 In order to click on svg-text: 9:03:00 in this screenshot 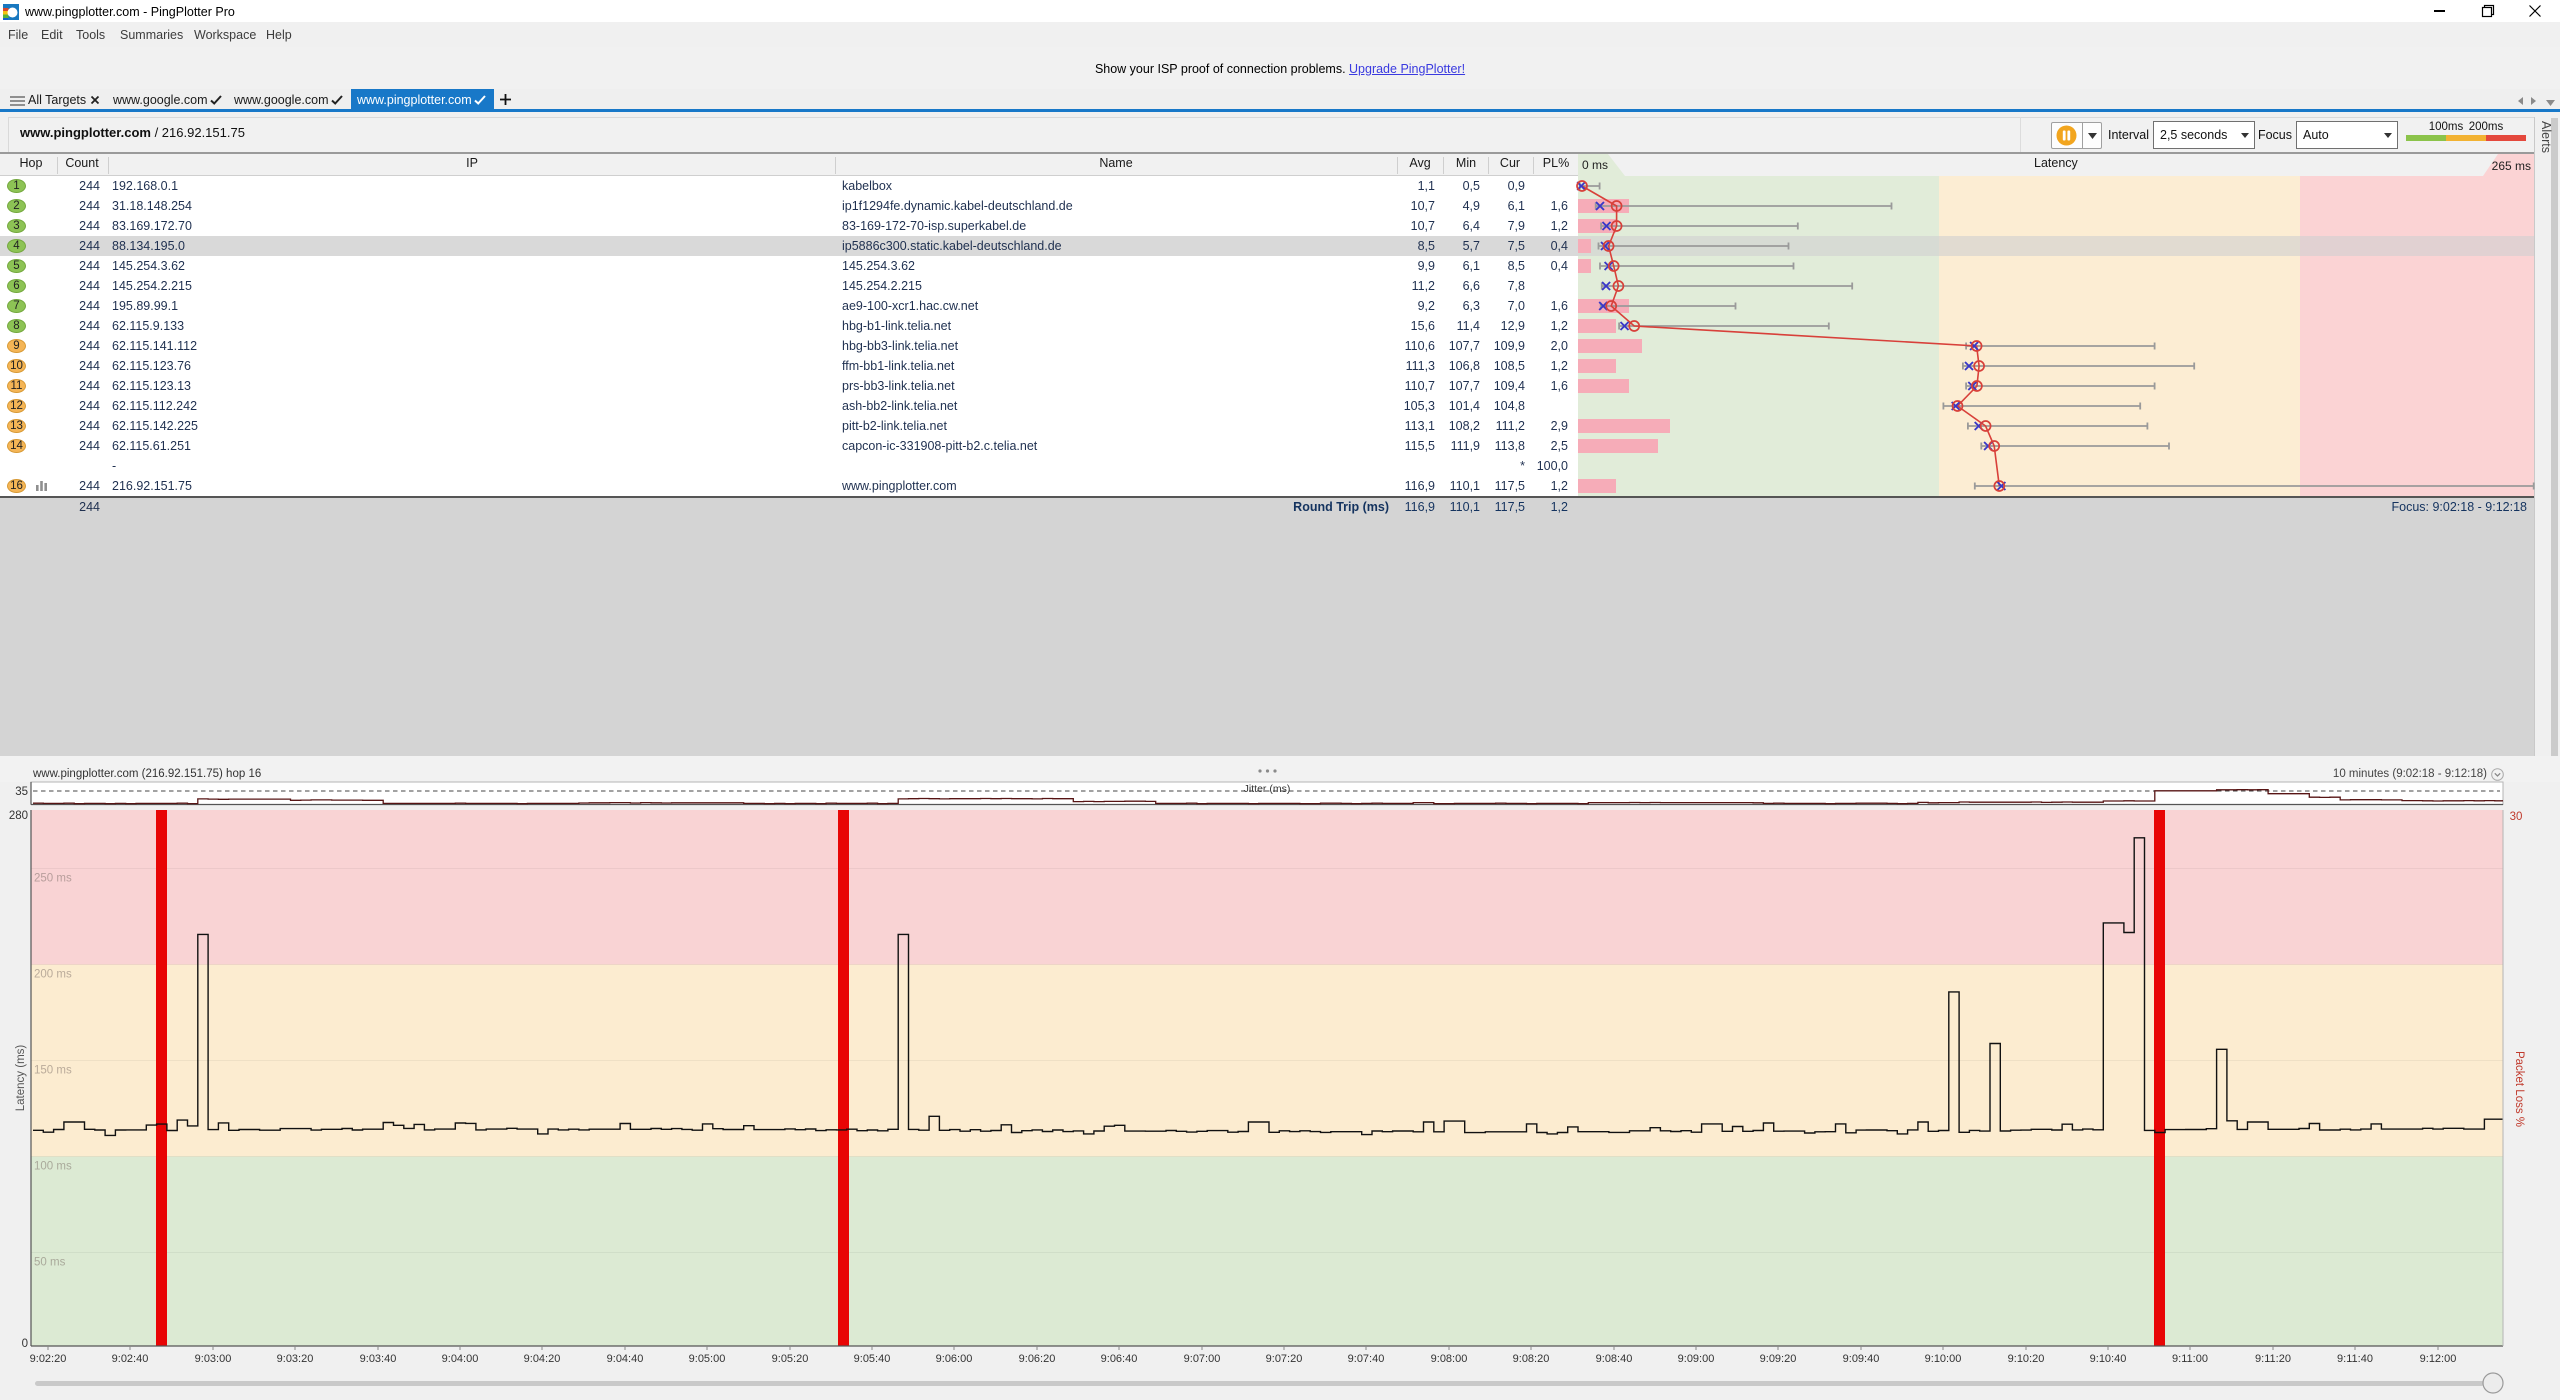, I will do `click(213, 1359)`.